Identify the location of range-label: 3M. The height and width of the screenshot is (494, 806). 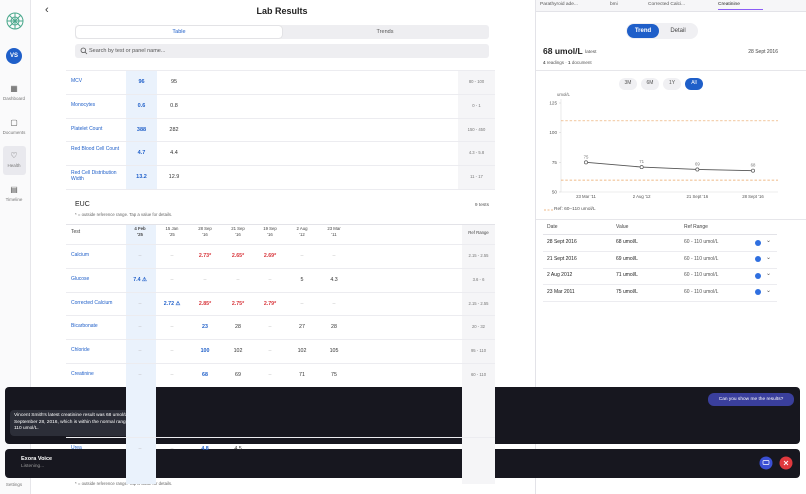
(628, 83).